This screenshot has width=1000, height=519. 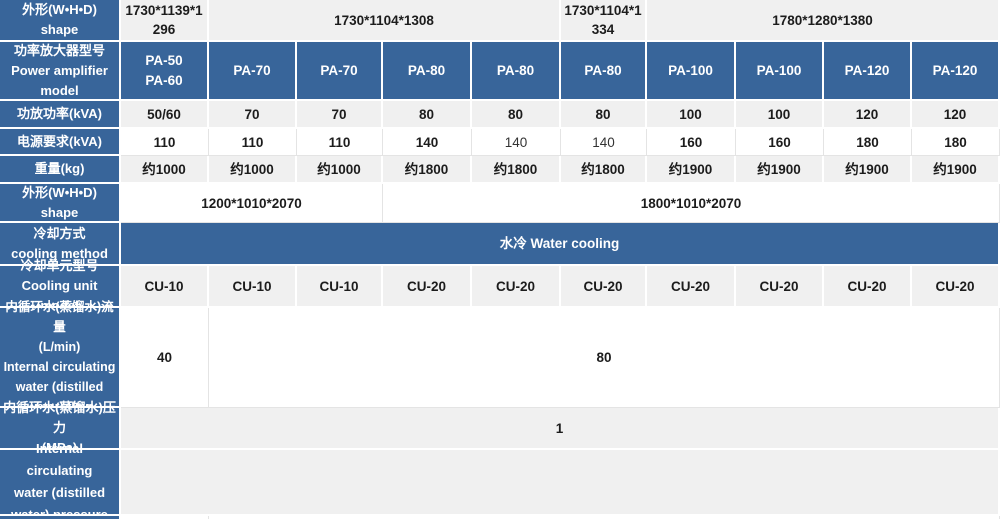 I want to click on cell-amp-power-2: 70, so click(x=253, y=115).